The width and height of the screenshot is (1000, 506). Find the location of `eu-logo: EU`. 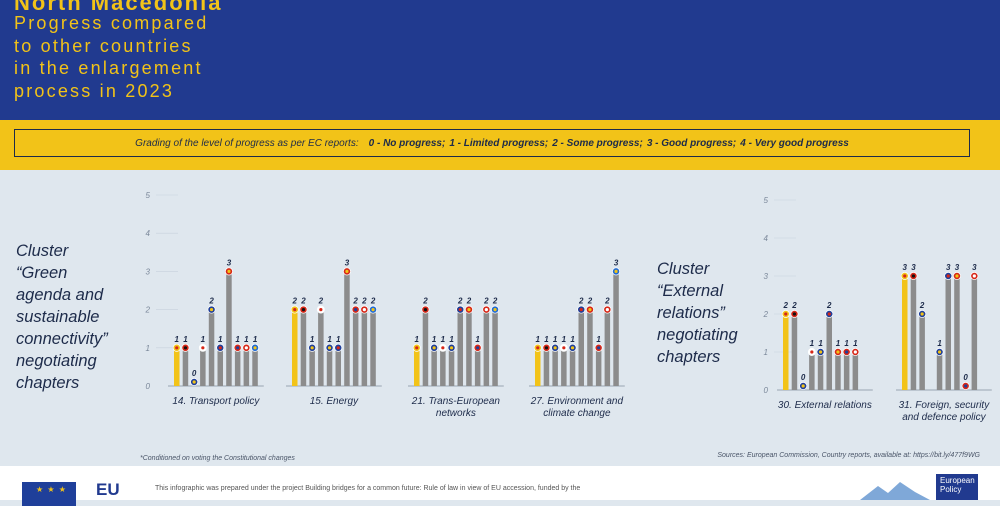

eu-logo: EU is located at coordinates (108, 489).